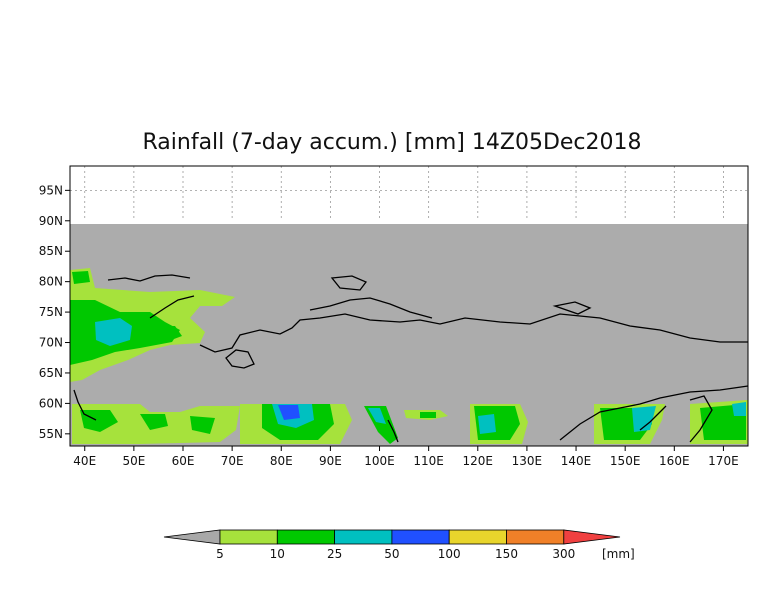  What do you see at coordinates (428, 461) in the screenshot?
I see `lon-tick-label: 110E` at bounding box center [428, 461].